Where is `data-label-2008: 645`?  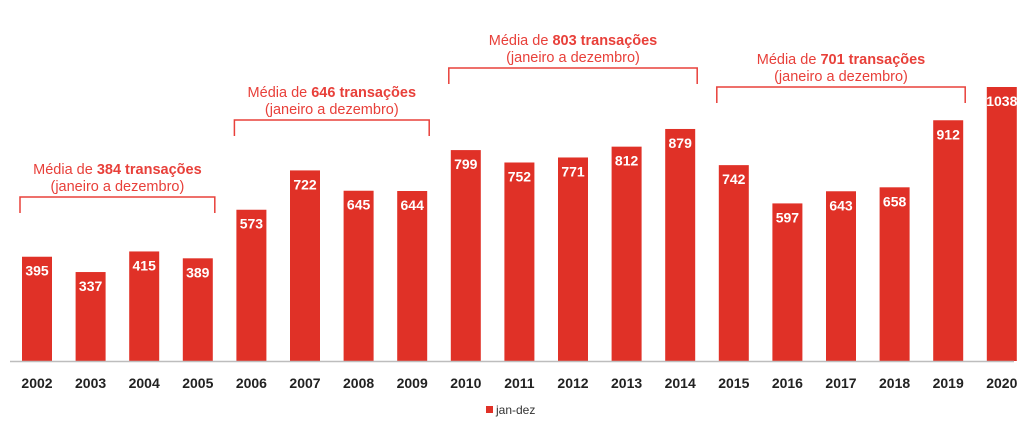
data-label-2008: 645 is located at coordinates (359, 205).